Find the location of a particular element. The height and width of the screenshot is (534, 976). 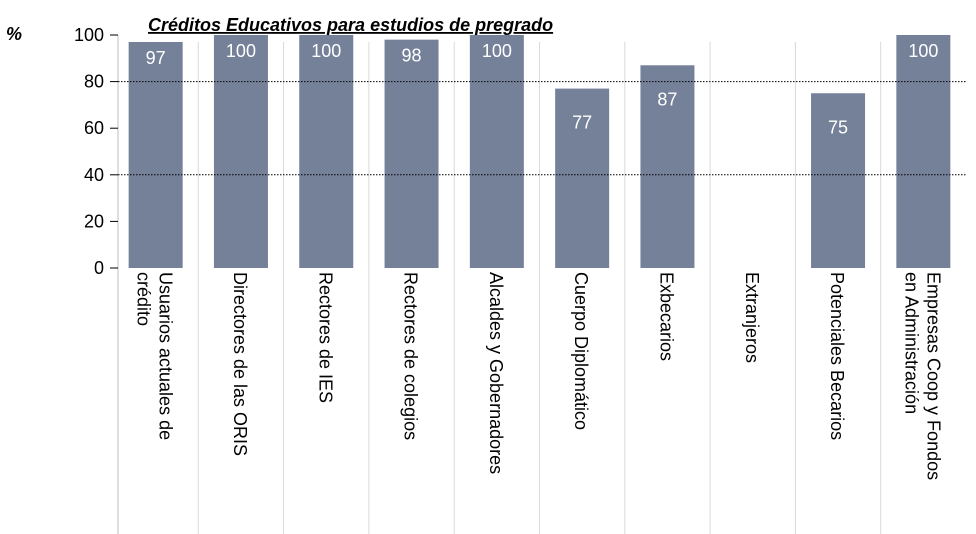

y-tick-label: 80 is located at coordinates (94, 82).